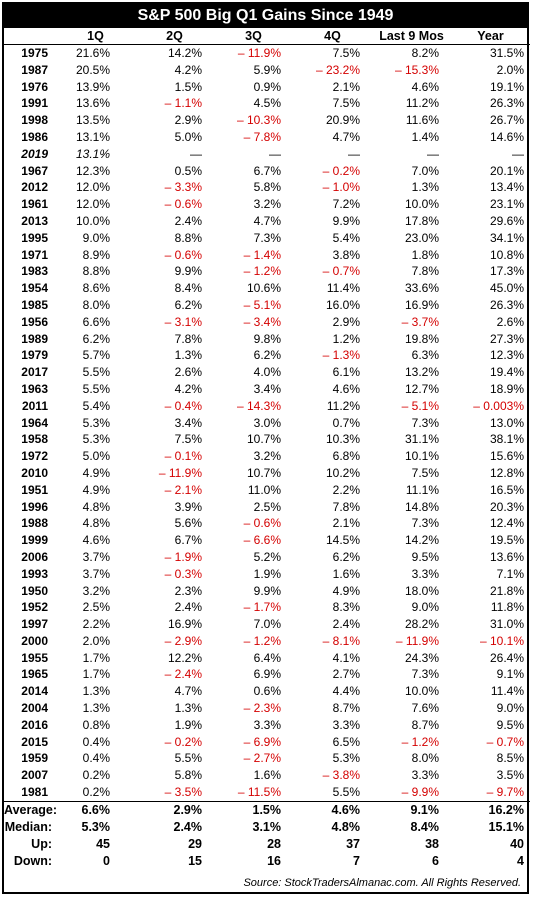  What do you see at coordinates (346, 674) in the screenshot?
I see `cell-4q: 2.7%` at bounding box center [346, 674].